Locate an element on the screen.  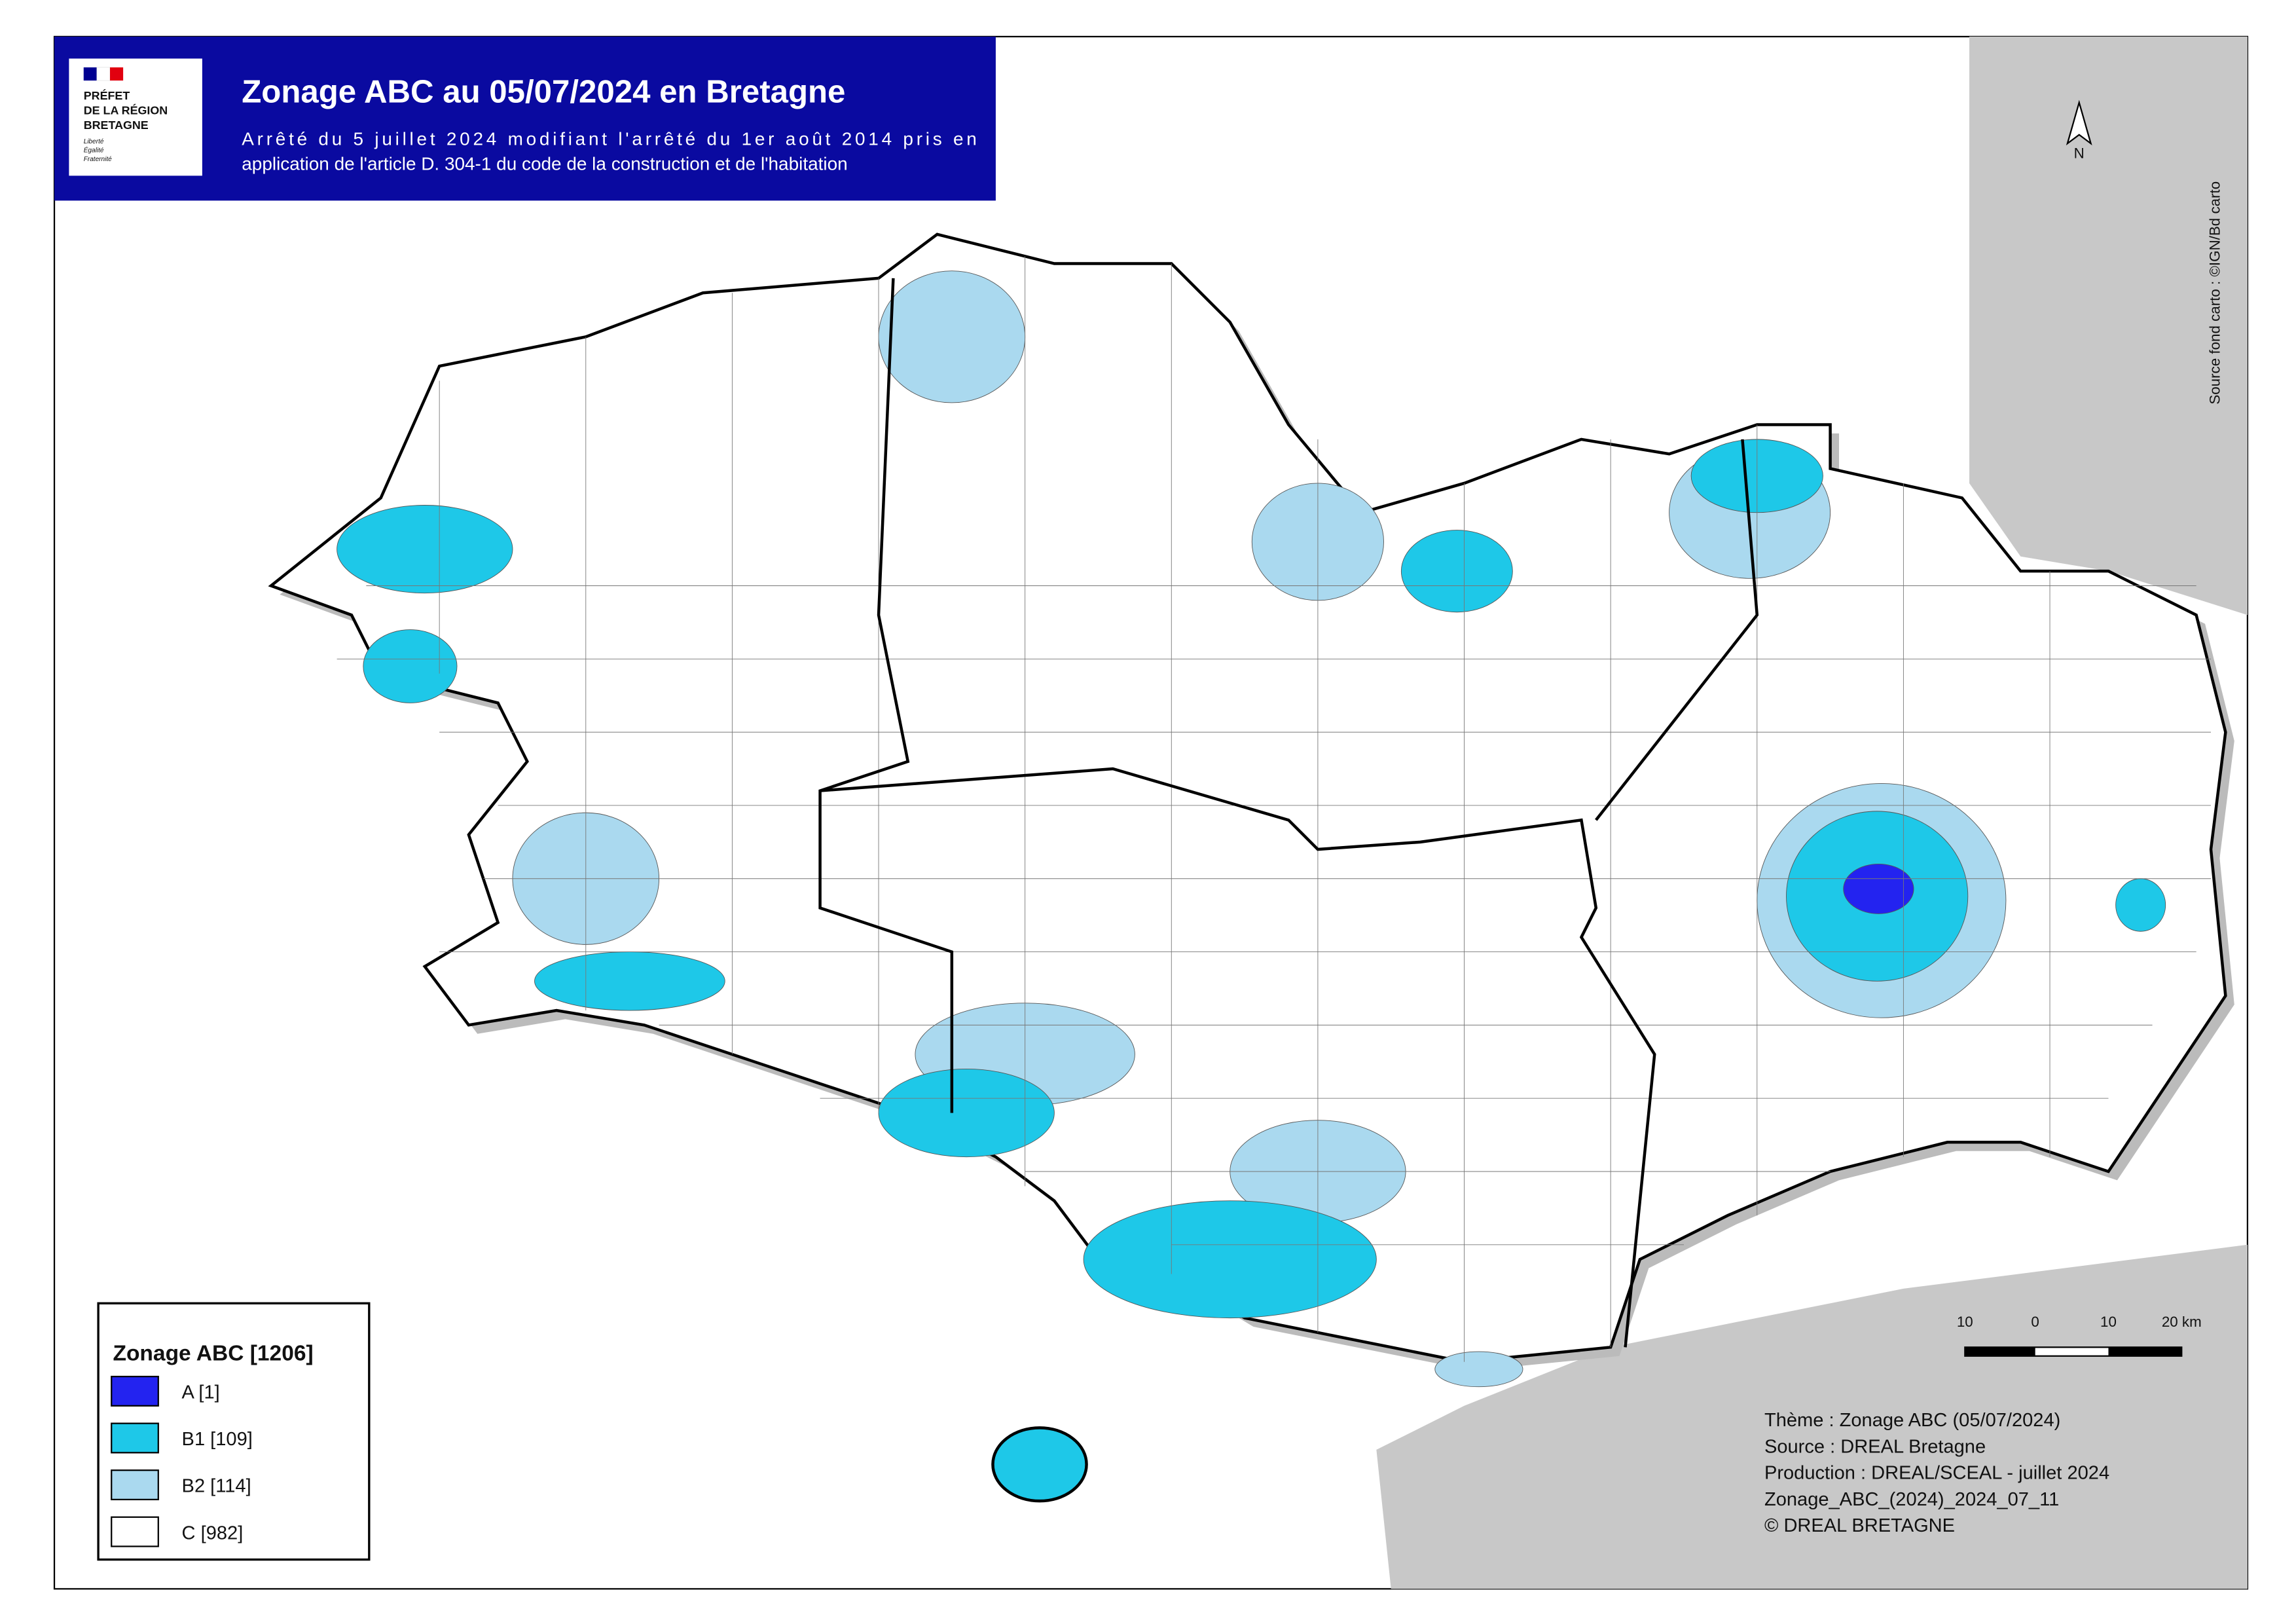
scale-label: 20 km is located at coordinates (2182, 1322).